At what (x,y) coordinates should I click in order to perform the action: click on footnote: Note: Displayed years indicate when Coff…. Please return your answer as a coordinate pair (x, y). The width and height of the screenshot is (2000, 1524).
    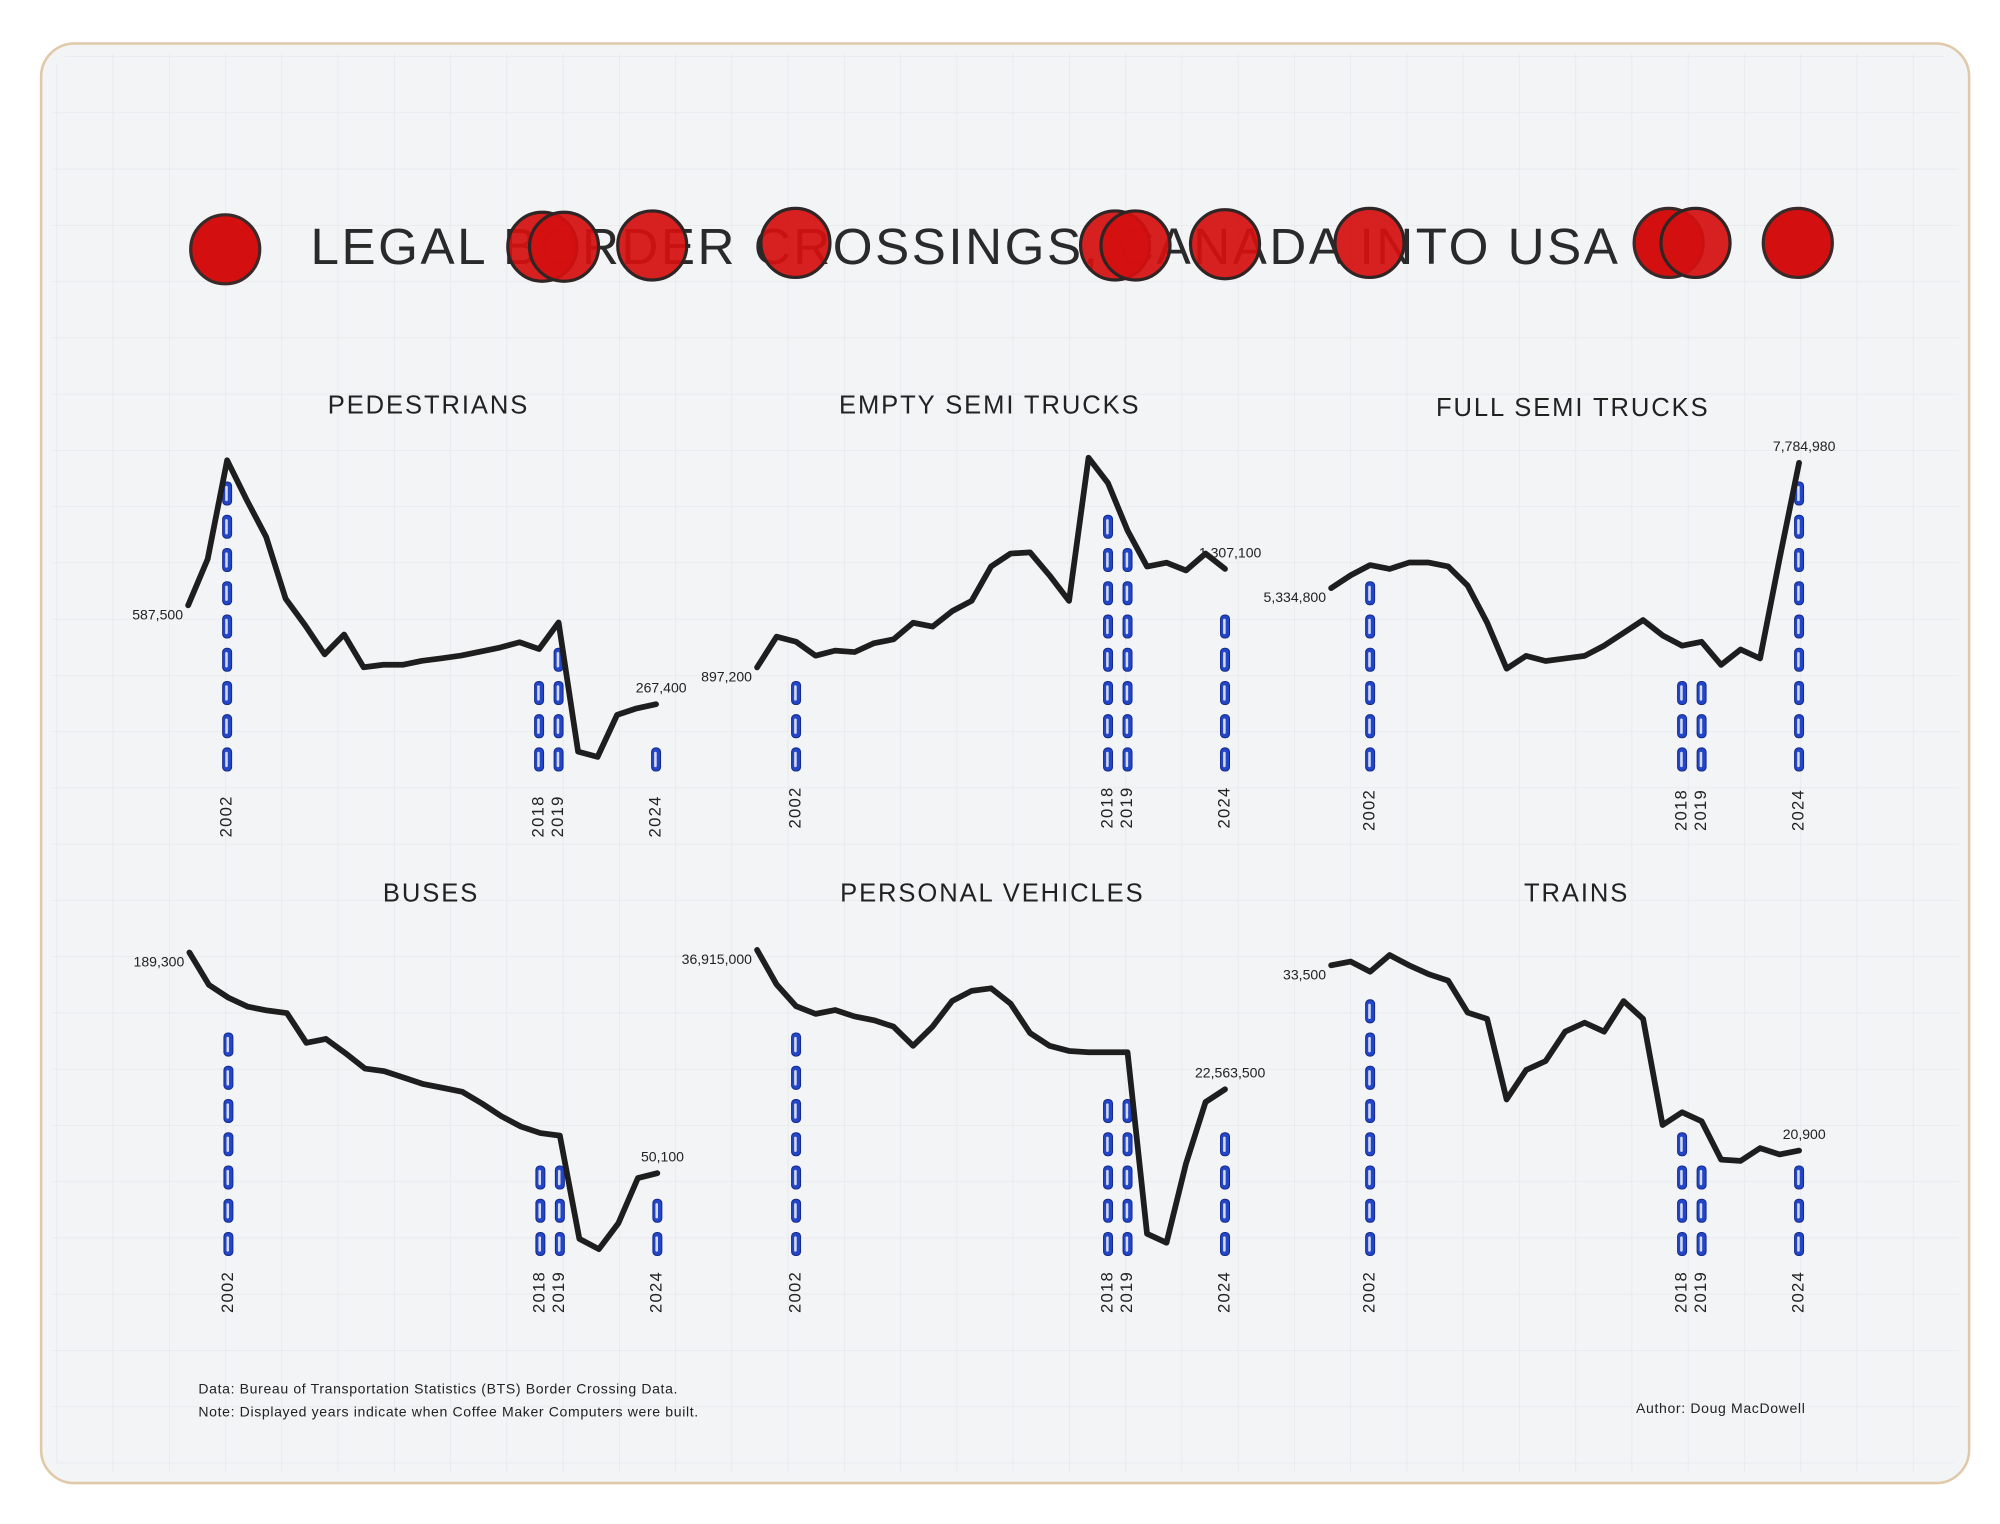
    Looking at the image, I should click on (448, 1412).